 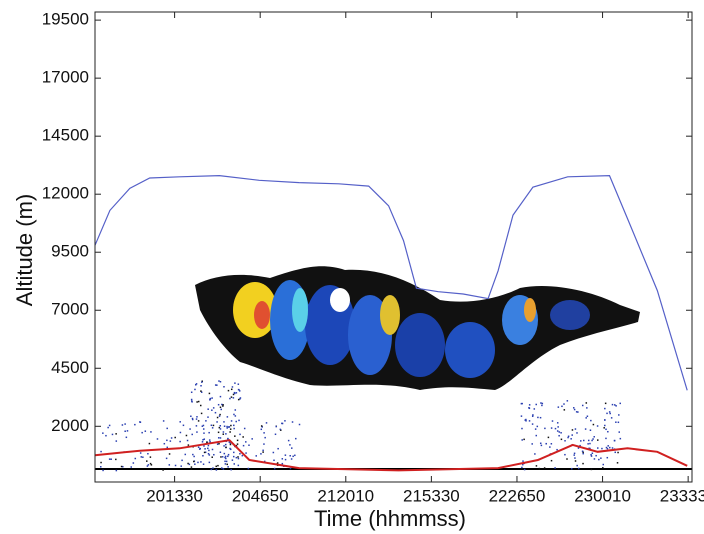 I want to click on x-tick-label: 212010, so click(x=345, y=495).